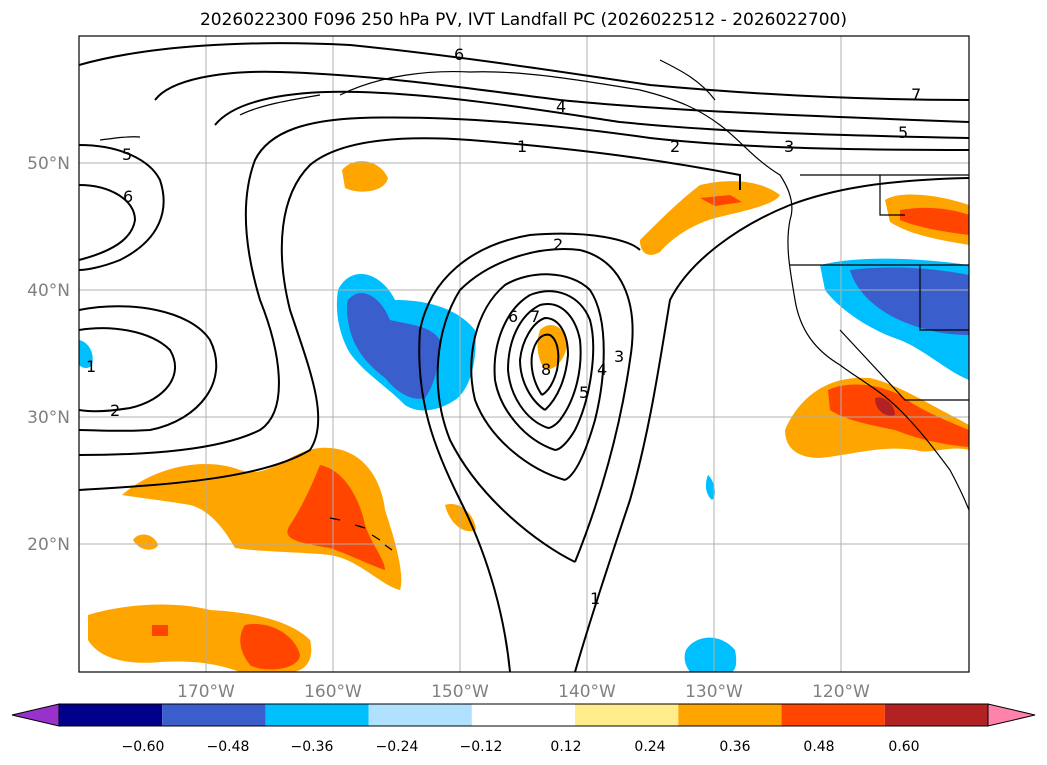 Image resolution: width=1047 pixels, height=765 pixels. I want to click on longitude-labels: 170°W 160°W 150°W 140°W 130°W 120°W, so click(523, 692).